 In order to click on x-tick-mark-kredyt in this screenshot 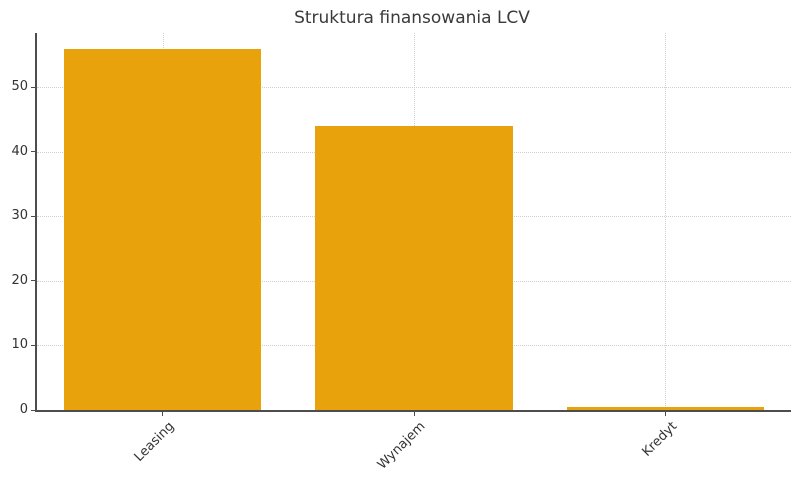, I will do `click(665, 414)`.